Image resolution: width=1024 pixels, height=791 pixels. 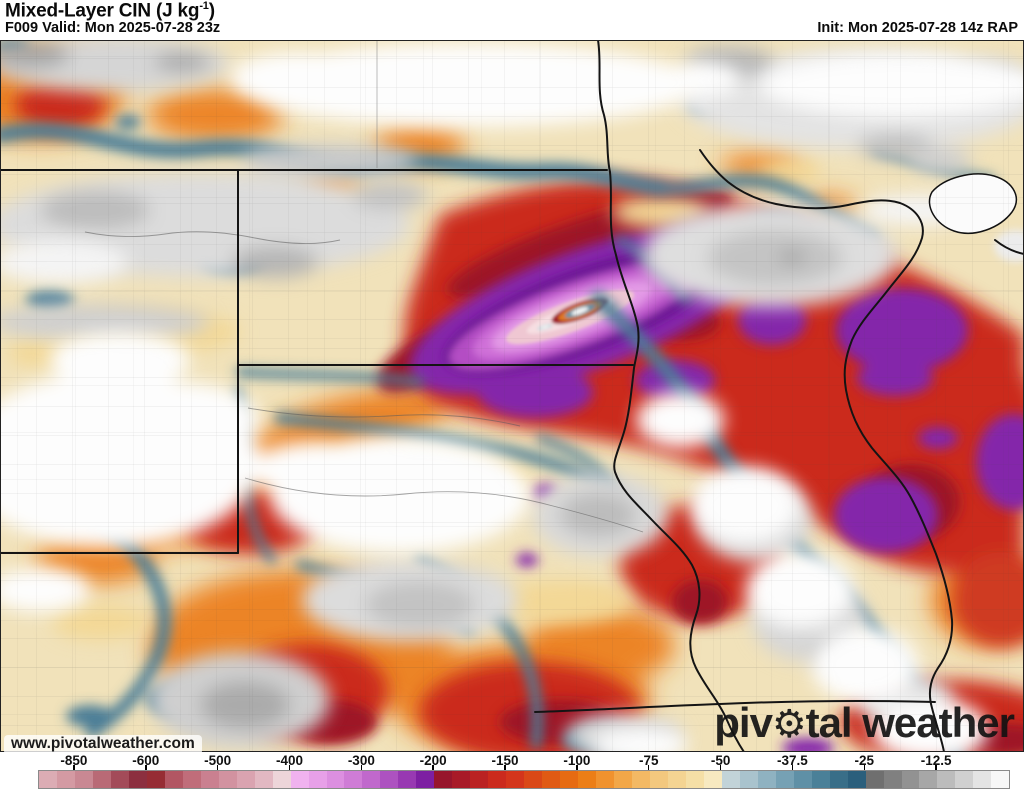 What do you see at coordinates (110, 11) in the screenshot?
I see `page-title: Mixed-Layer CIN (J kg-1)` at bounding box center [110, 11].